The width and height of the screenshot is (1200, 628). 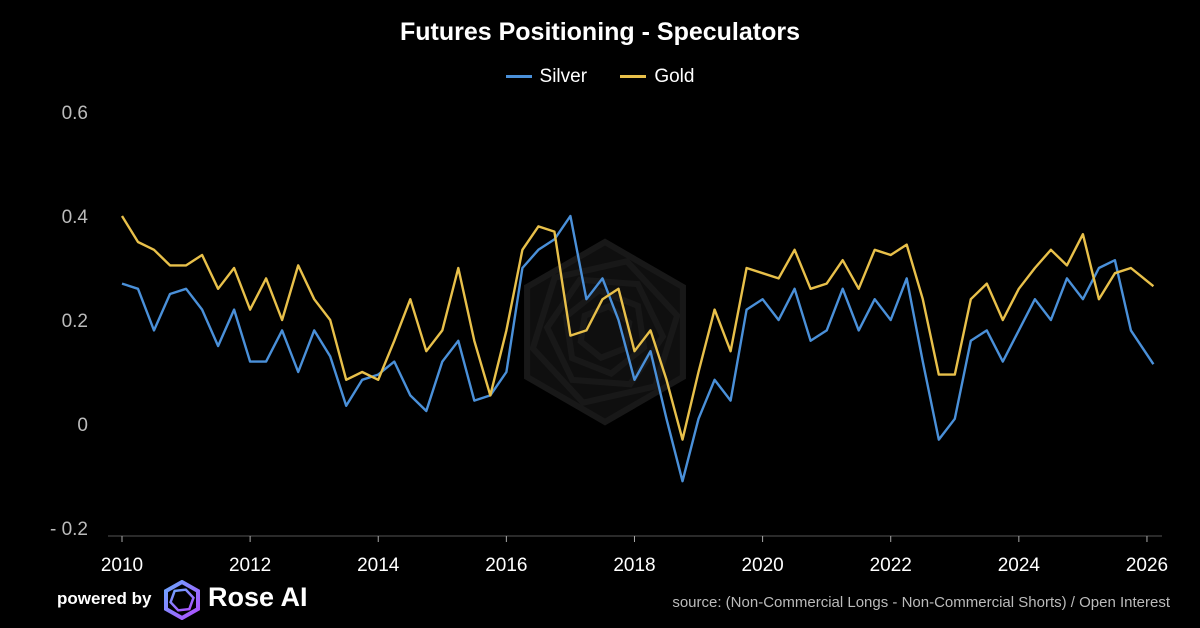 What do you see at coordinates (634, 565) in the screenshot?
I see `x-tick-label: 2018` at bounding box center [634, 565].